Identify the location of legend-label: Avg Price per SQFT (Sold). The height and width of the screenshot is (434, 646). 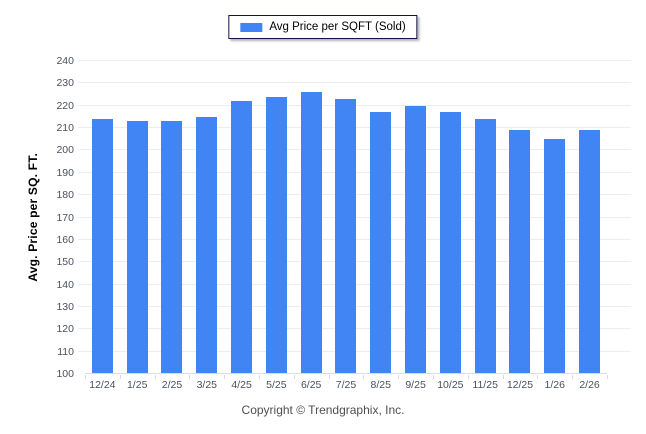
(337, 27).